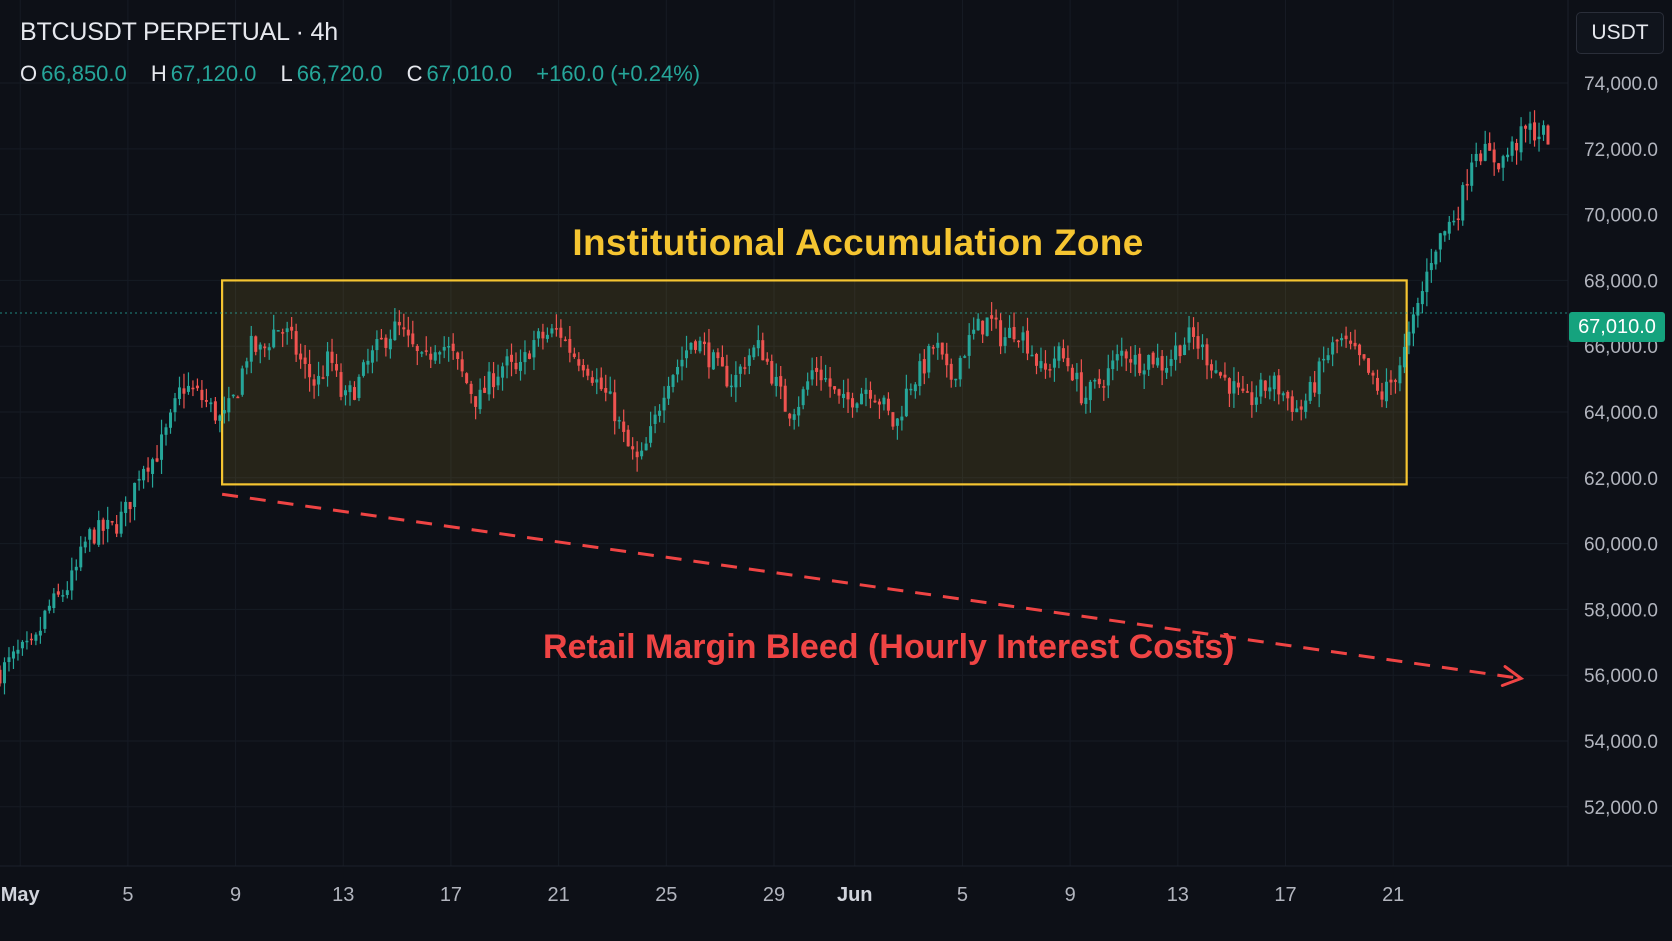 Image resolution: width=1672 pixels, height=941 pixels. What do you see at coordinates (179, 32) in the screenshot?
I see `symbol-title: BTCUSDT PERPETUAL · 4h` at bounding box center [179, 32].